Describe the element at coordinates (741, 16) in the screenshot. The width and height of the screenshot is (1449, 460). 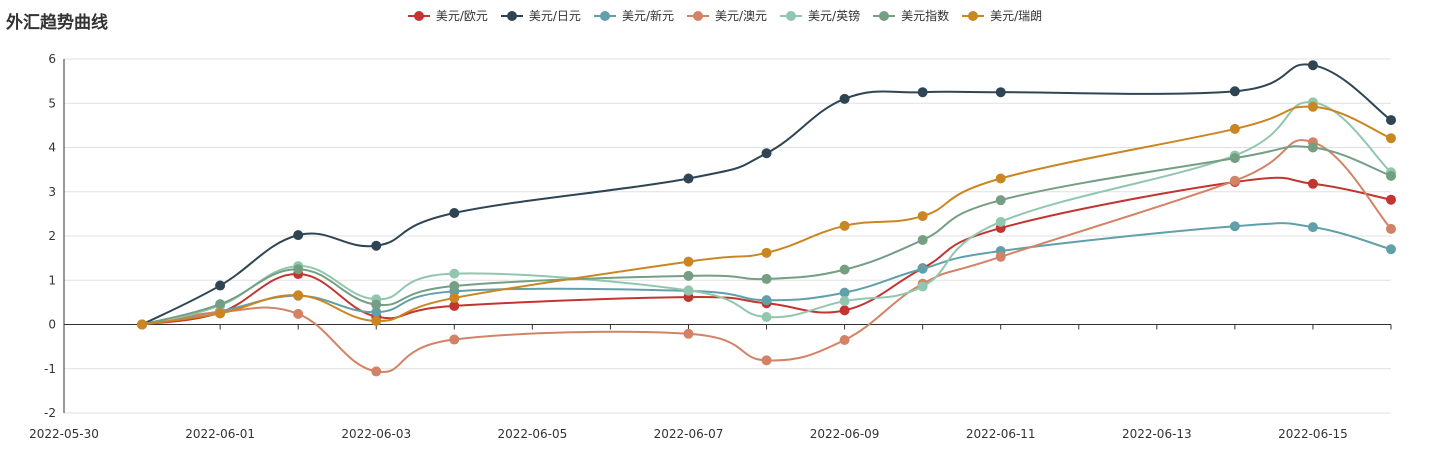
I see `legend-label: 美元/澳元` at that location.